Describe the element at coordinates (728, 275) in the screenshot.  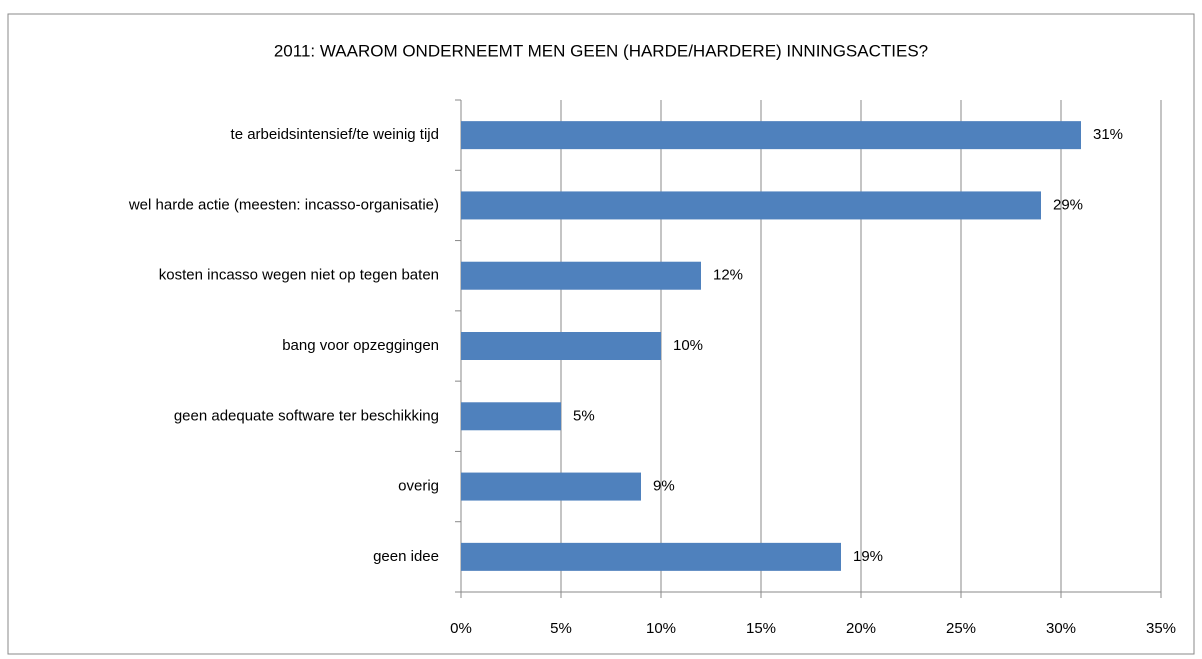
I see `value-label: 12%` at that location.